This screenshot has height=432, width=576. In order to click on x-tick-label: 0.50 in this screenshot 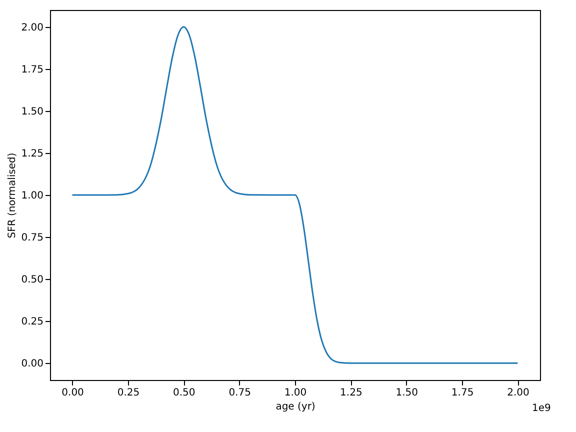, I will do `click(184, 393)`.